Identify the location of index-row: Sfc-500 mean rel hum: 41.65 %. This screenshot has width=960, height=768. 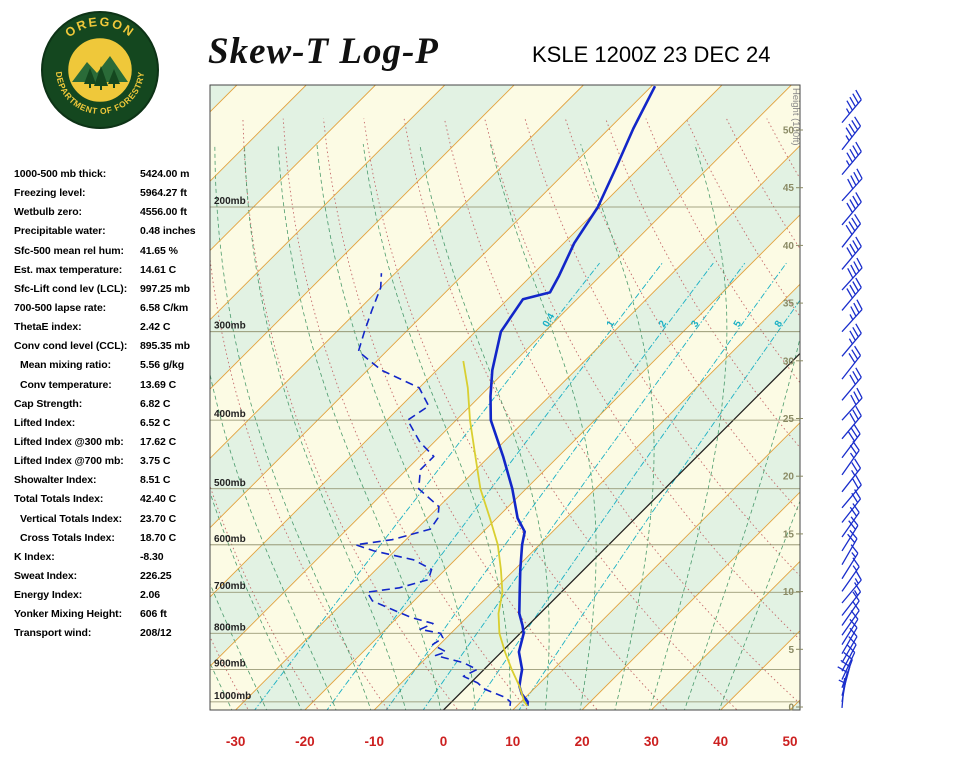
(114, 252).